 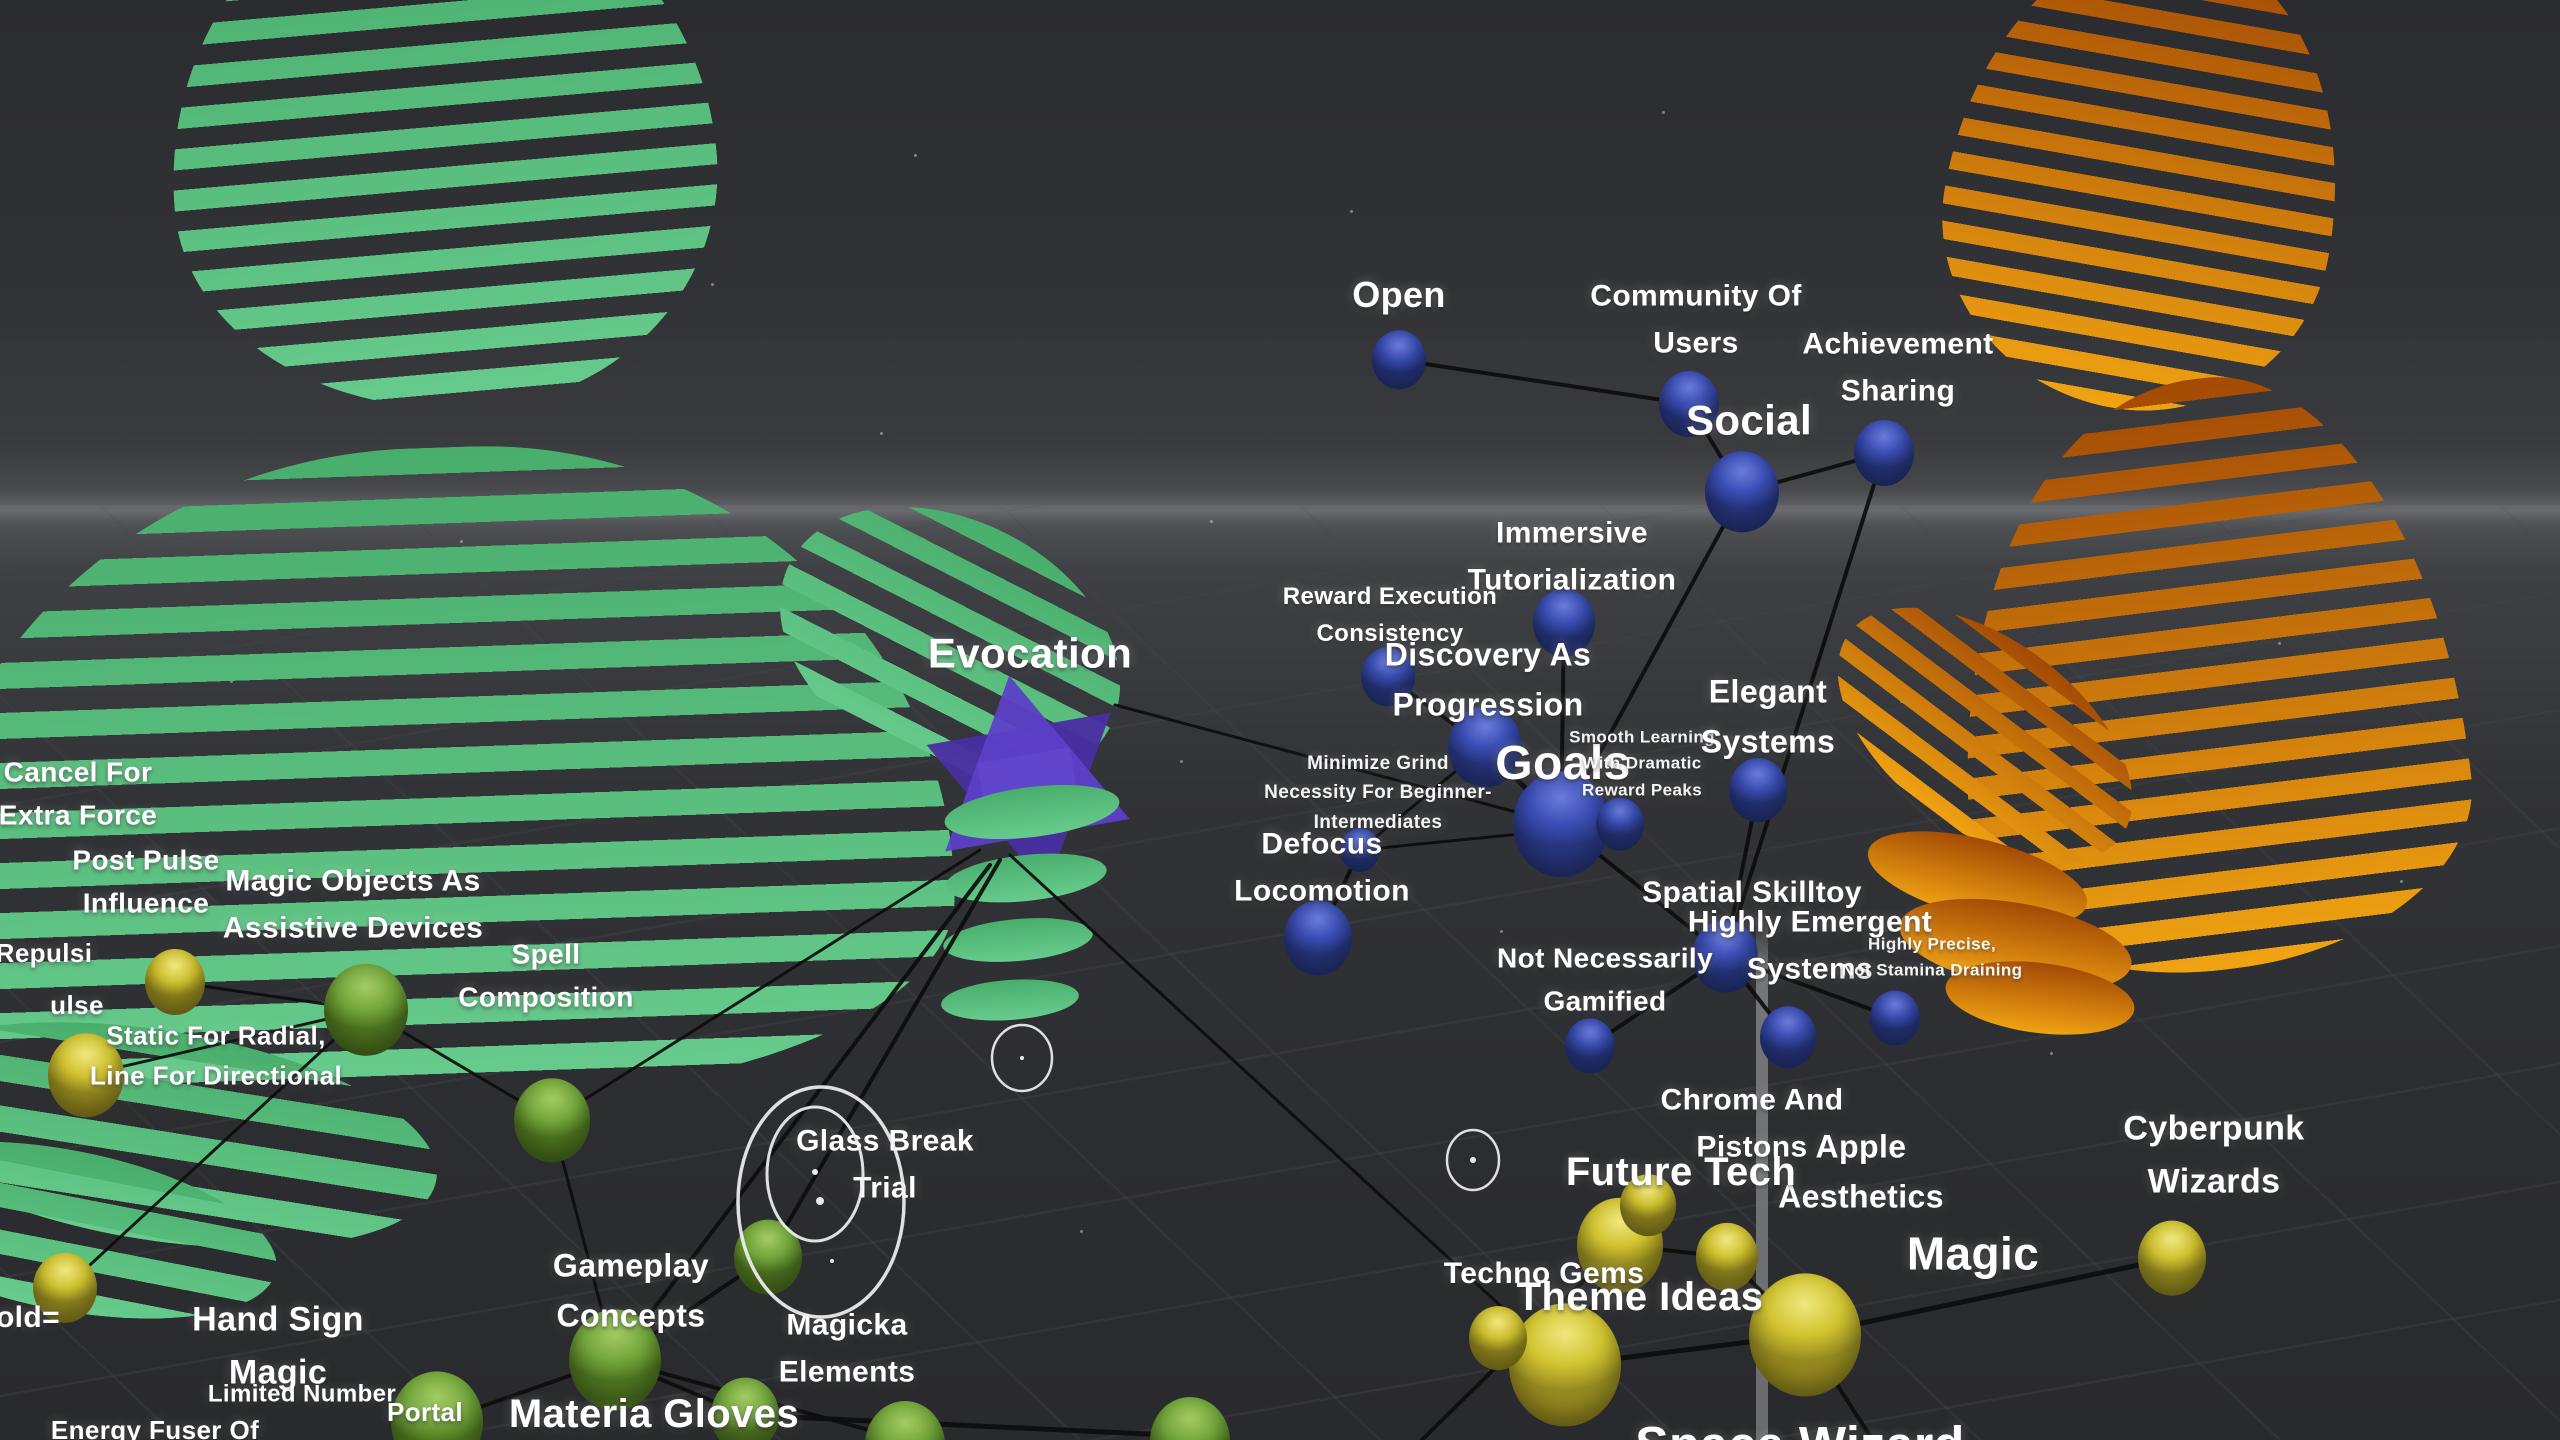 What do you see at coordinates (353, 927) in the screenshot?
I see `label-line: Assistive Devices` at bounding box center [353, 927].